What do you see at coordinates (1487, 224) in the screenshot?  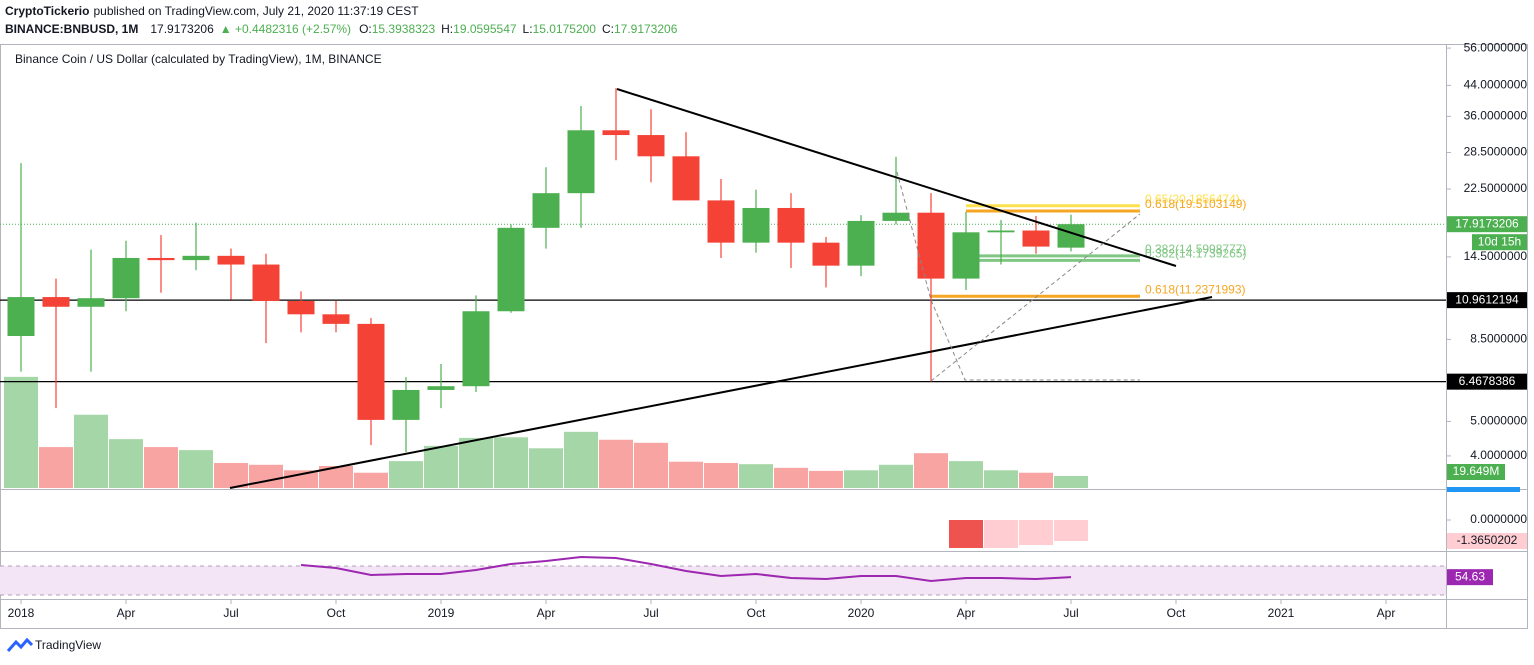 I see `last-price-label-box` at bounding box center [1487, 224].